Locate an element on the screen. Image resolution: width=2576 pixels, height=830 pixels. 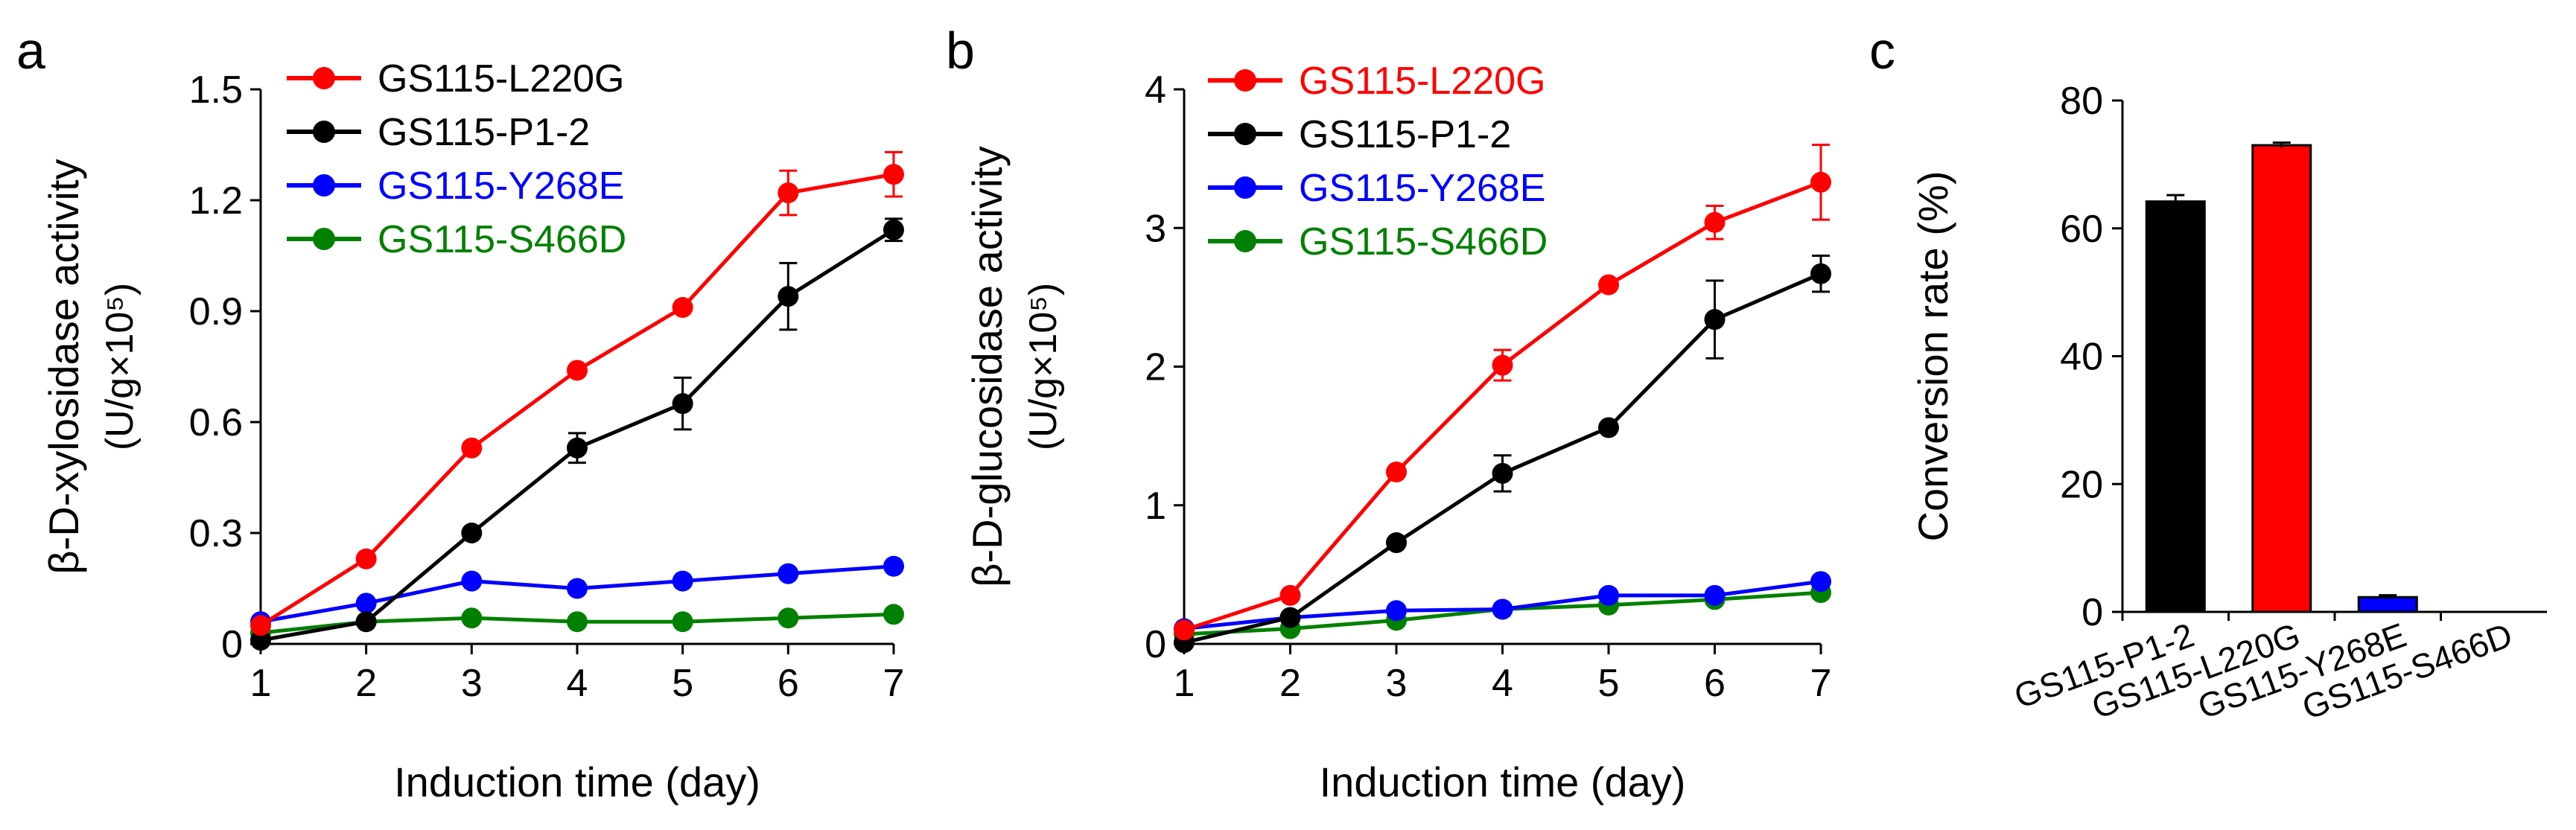
y-tick-label: 80 is located at coordinates (2081, 102).